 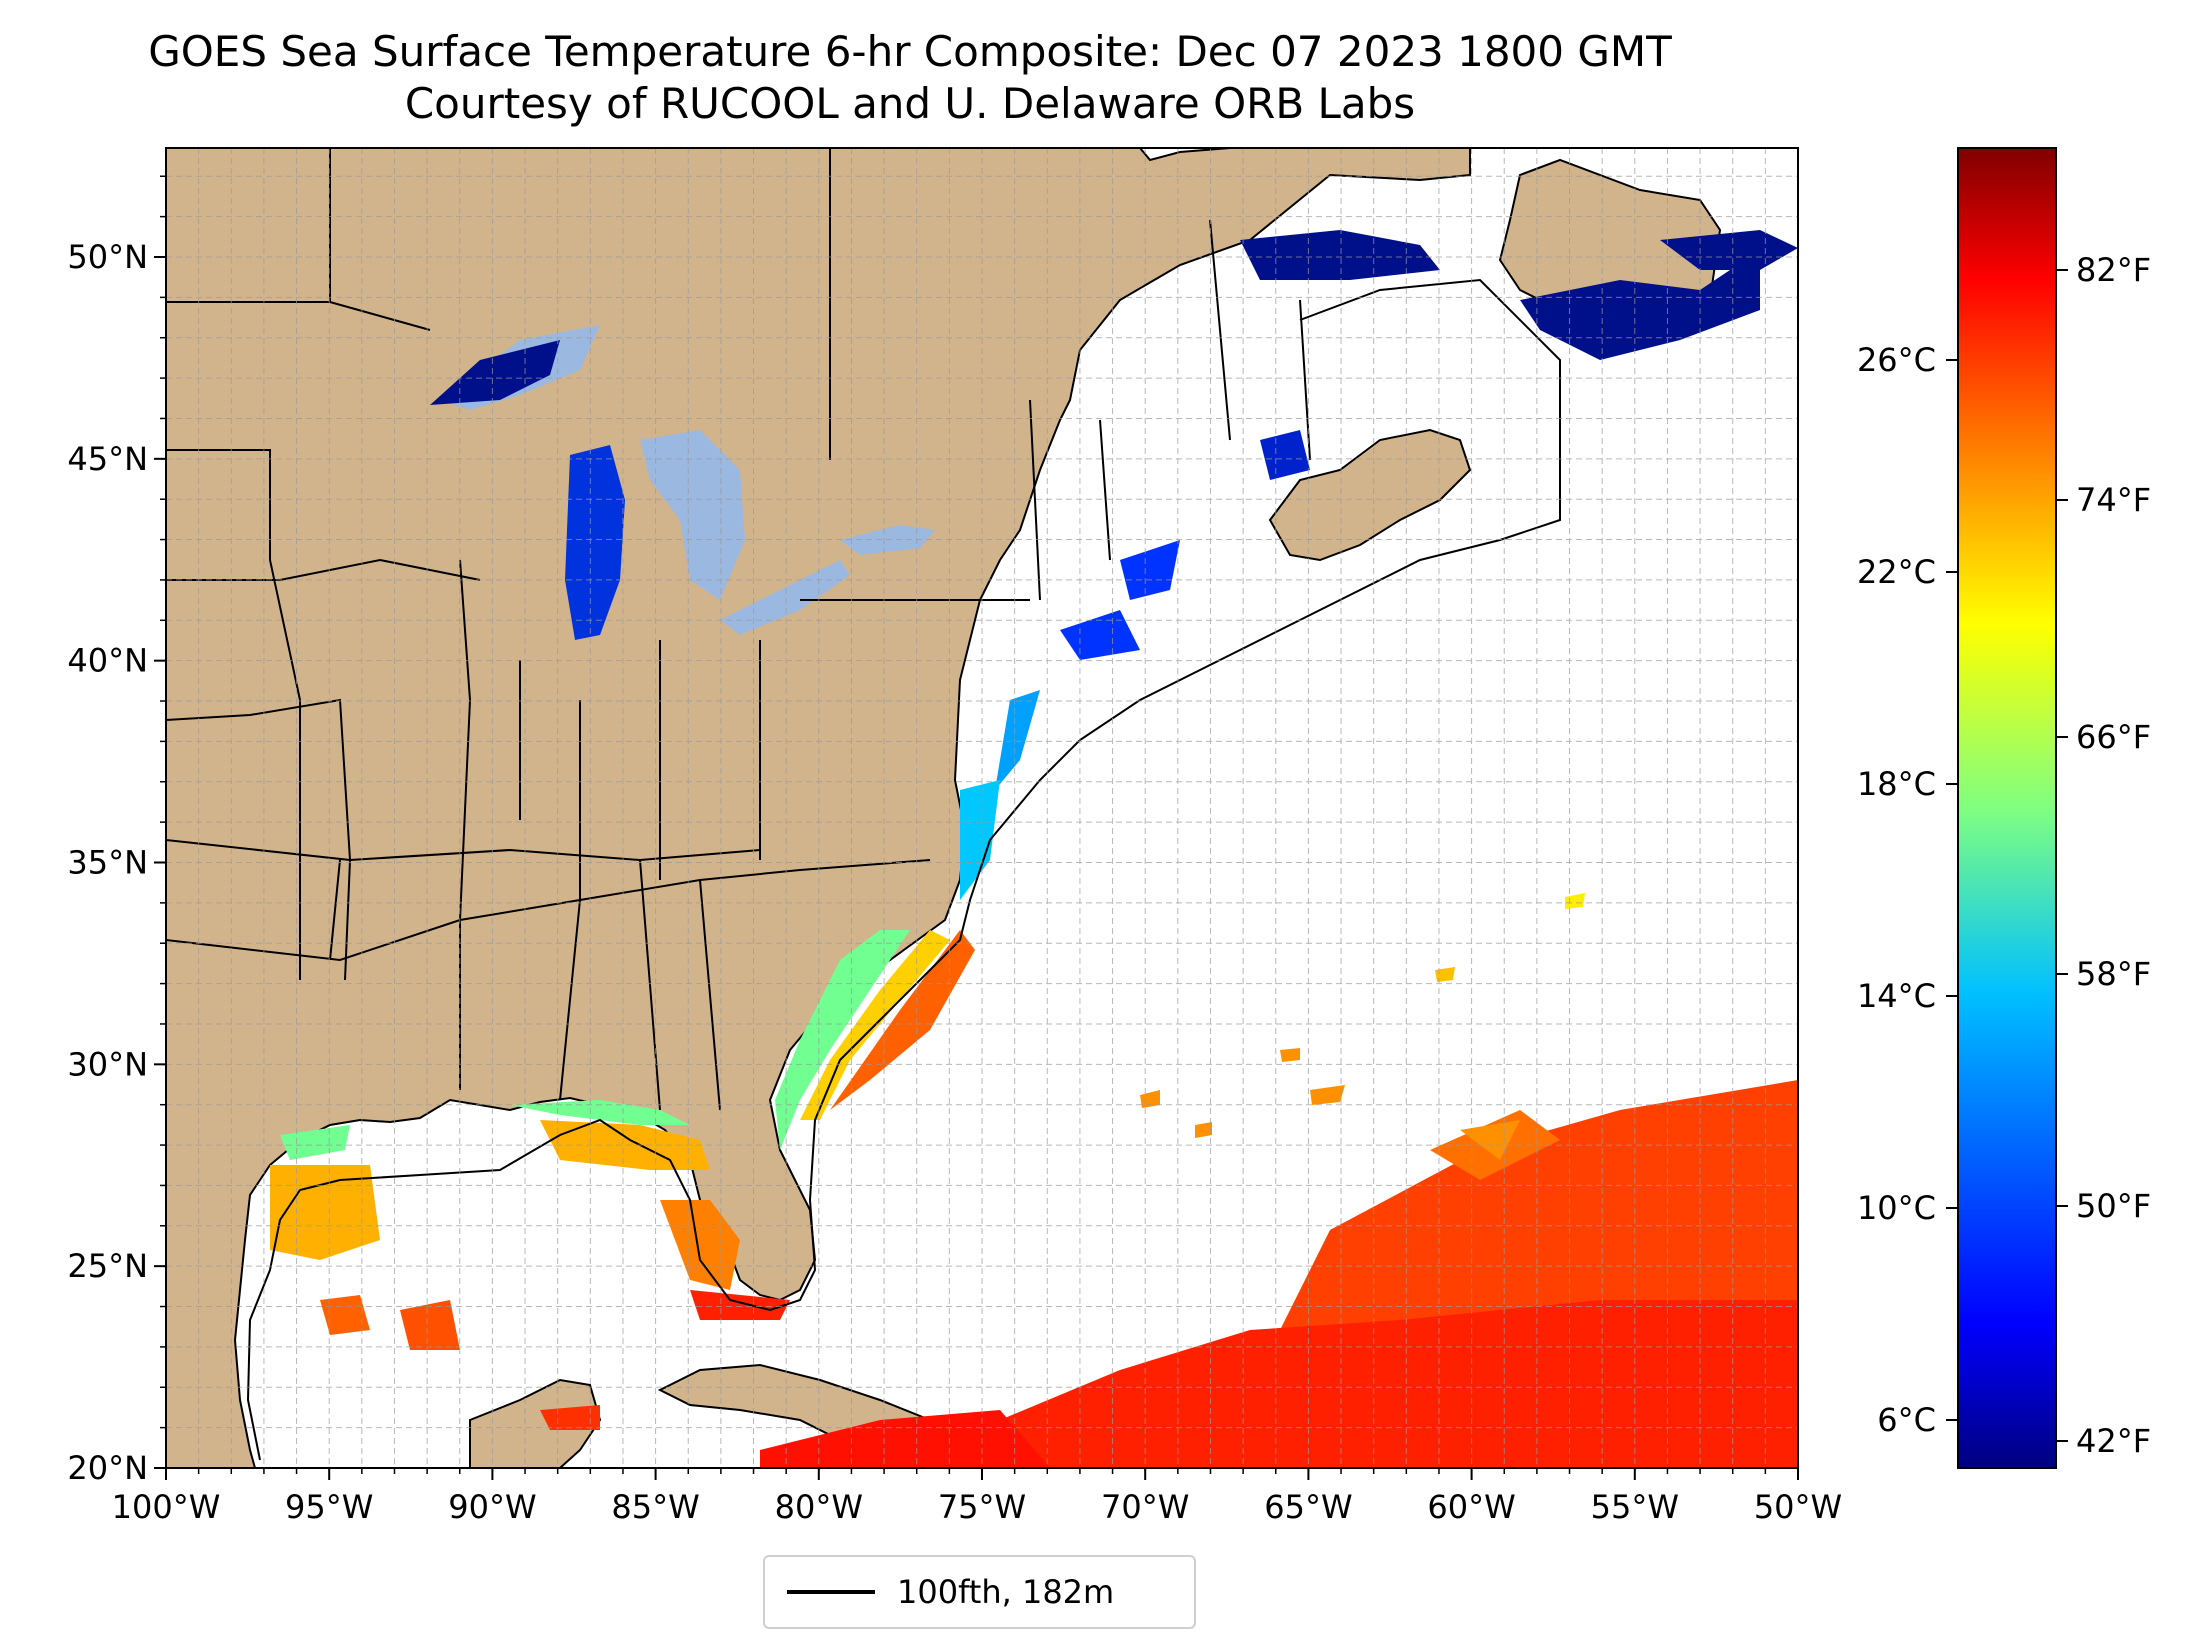 What do you see at coordinates (1896, 1208) in the screenshot?
I see `celsius-tick-label: 10°C` at bounding box center [1896, 1208].